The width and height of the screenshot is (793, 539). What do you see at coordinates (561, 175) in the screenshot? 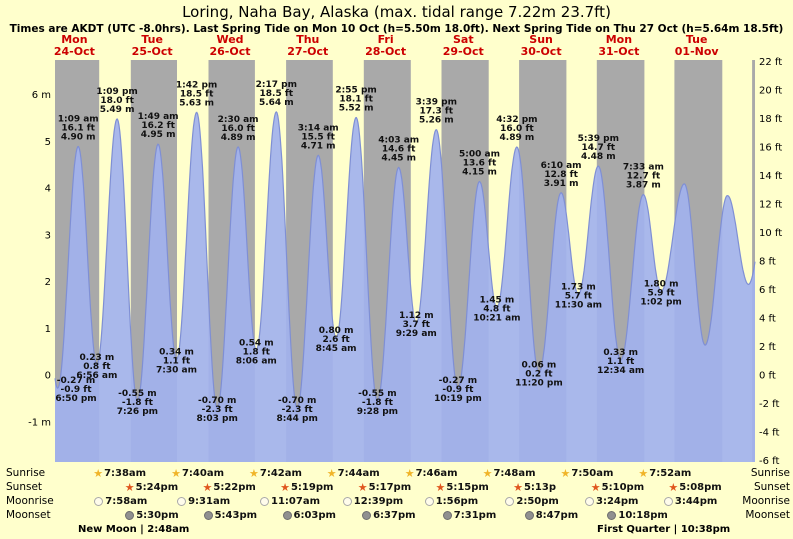
I see `tide-high-annotation: 6:10 am 12.8 ft 3.91 m` at bounding box center [561, 175].